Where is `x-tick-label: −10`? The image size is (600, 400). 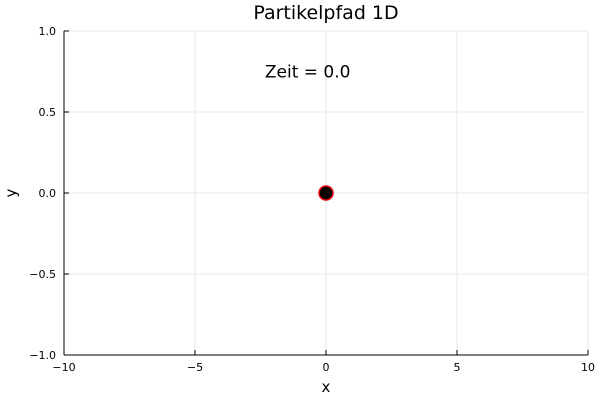
x-tick-label: −10 is located at coordinates (63, 367).